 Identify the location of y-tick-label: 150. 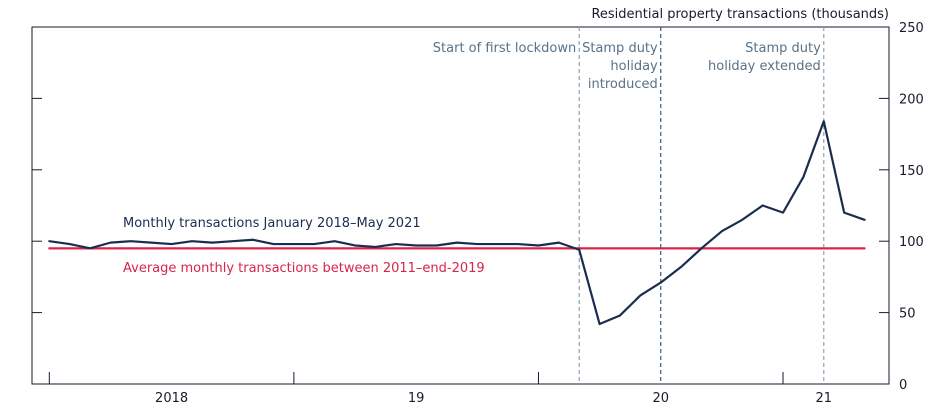
(911, 171).